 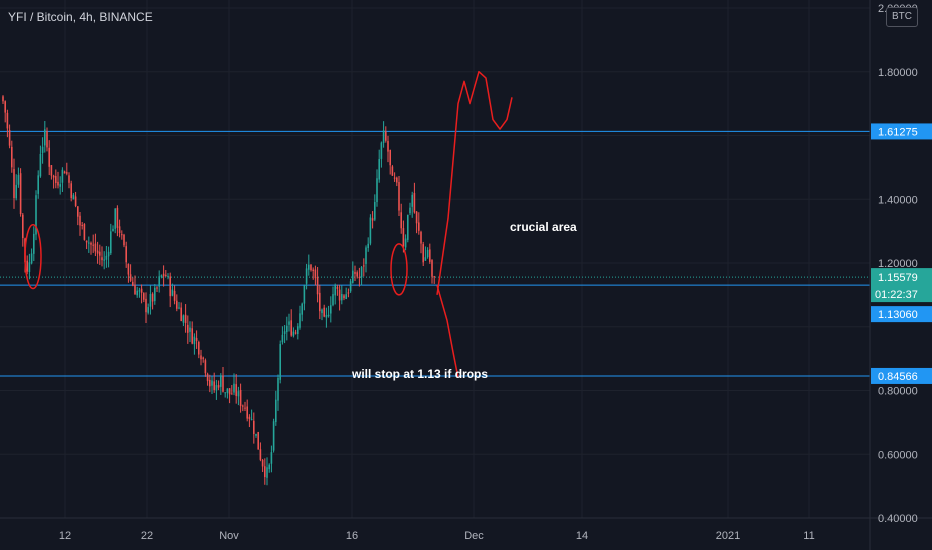 I want to click on time-tick-label: Nov, so click(x=229, y=536).